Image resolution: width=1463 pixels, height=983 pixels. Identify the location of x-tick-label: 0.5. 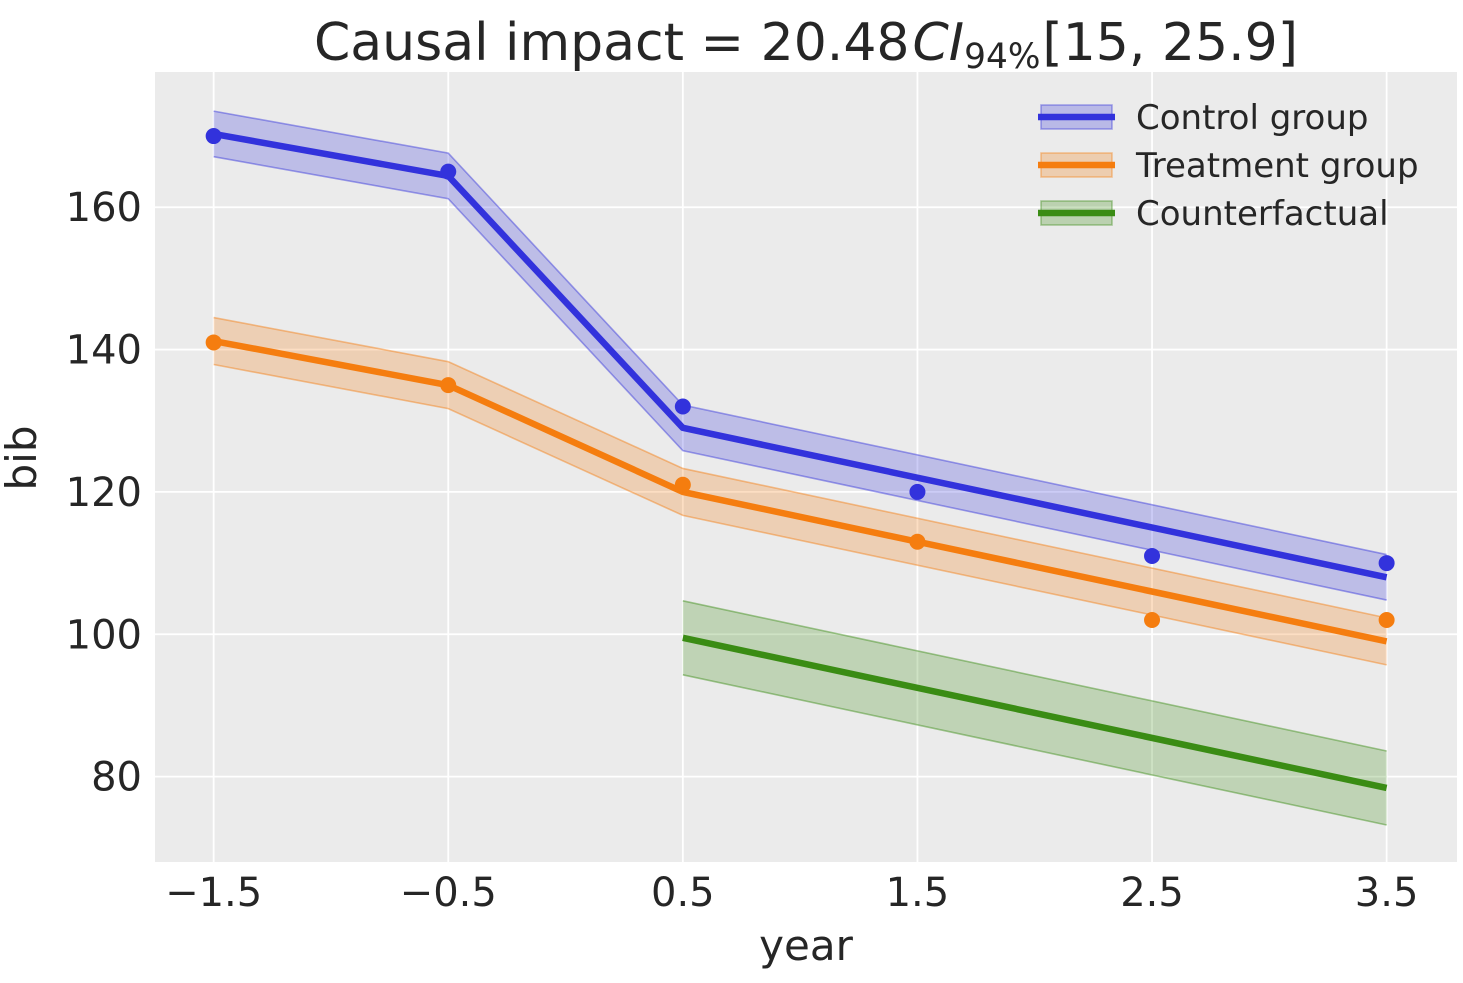
(683, 893).